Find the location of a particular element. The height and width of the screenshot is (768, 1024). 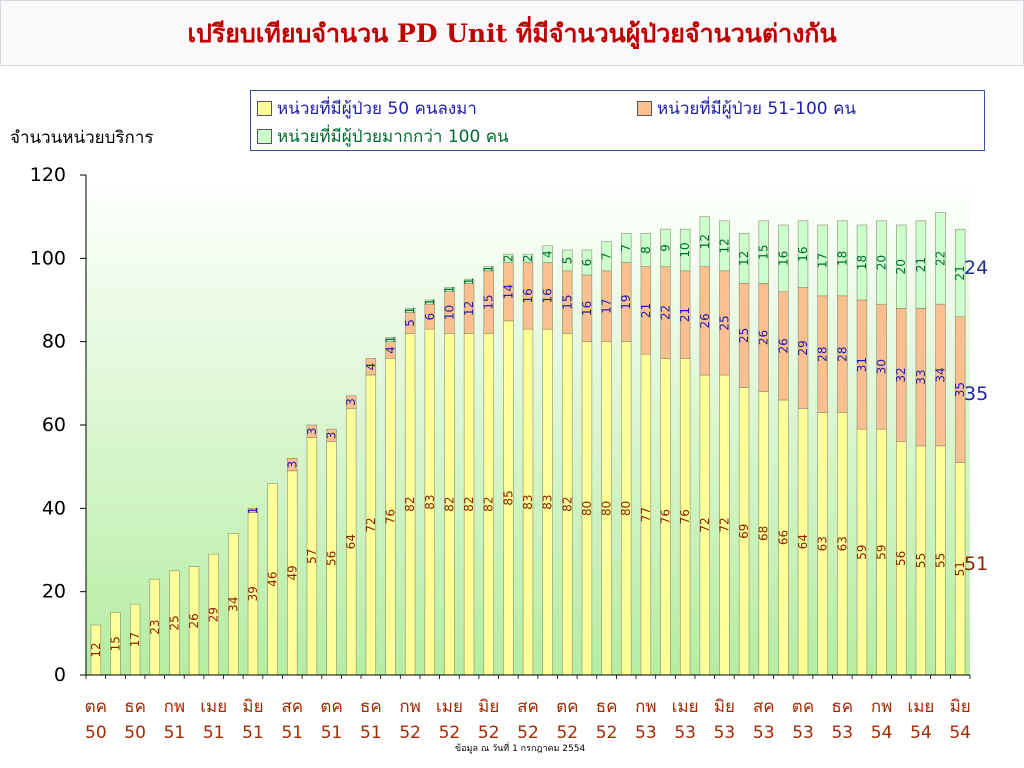

data-label-mid: 28 is located at coordinates (823, 354).